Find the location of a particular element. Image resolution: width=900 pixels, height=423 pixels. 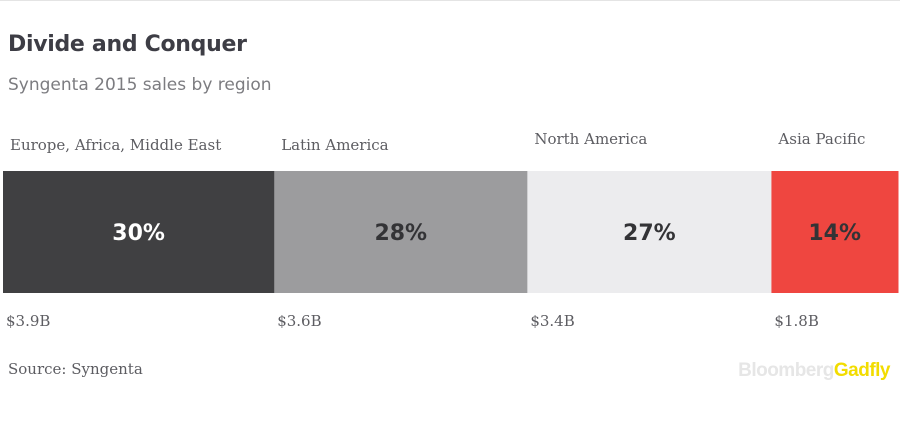

source-note: Source: Syngenta is located at coordinates (75, 369).